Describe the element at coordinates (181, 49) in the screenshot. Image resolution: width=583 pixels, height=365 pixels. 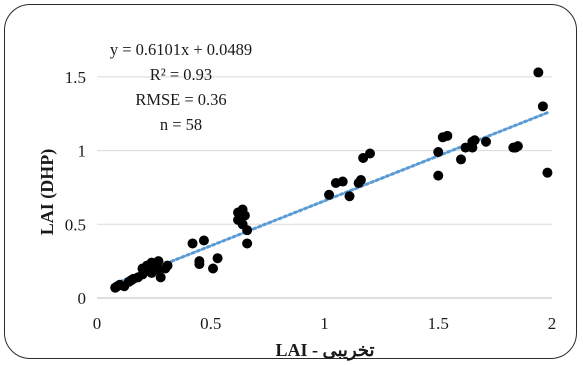
I see `regression-equation: y = 0.6101x + 0.0489` at that location.